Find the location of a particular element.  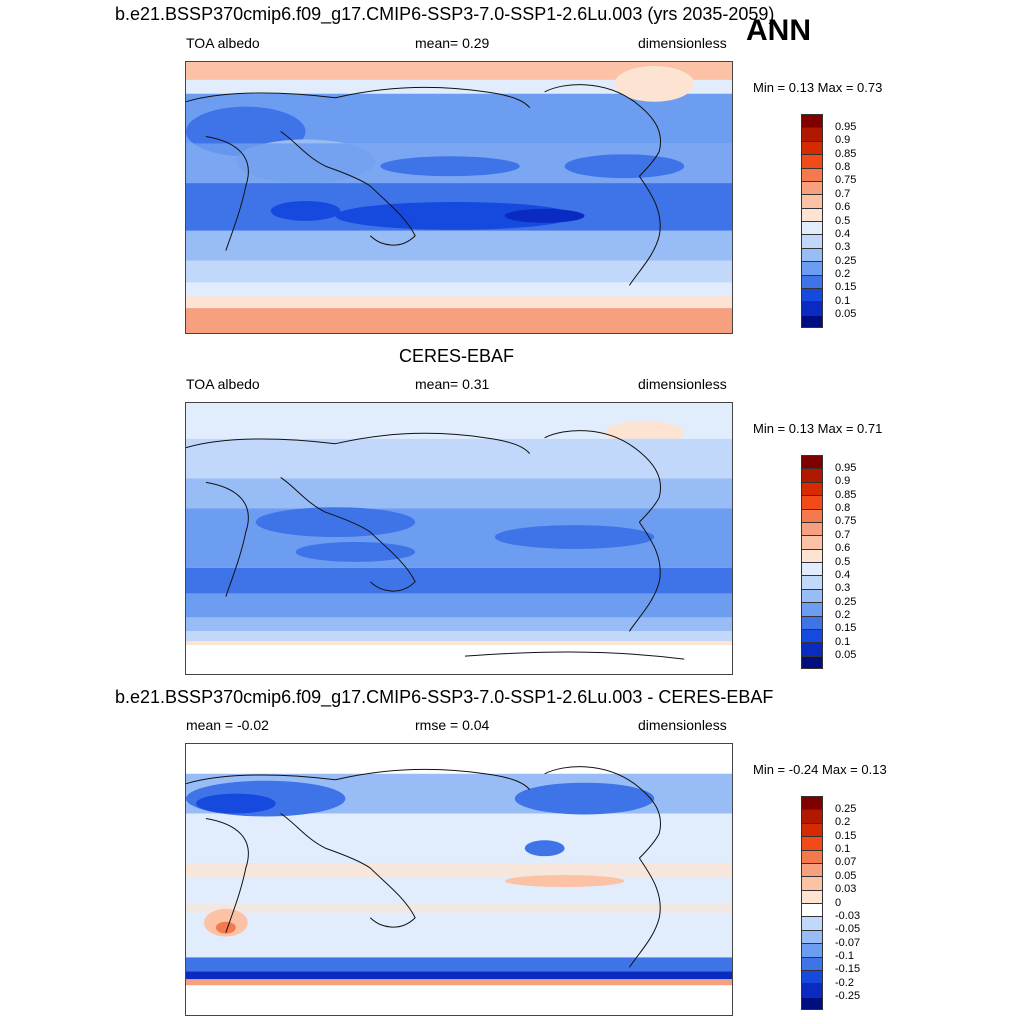

colorbar-label: -0.15 is located at coordinates (848, 969).